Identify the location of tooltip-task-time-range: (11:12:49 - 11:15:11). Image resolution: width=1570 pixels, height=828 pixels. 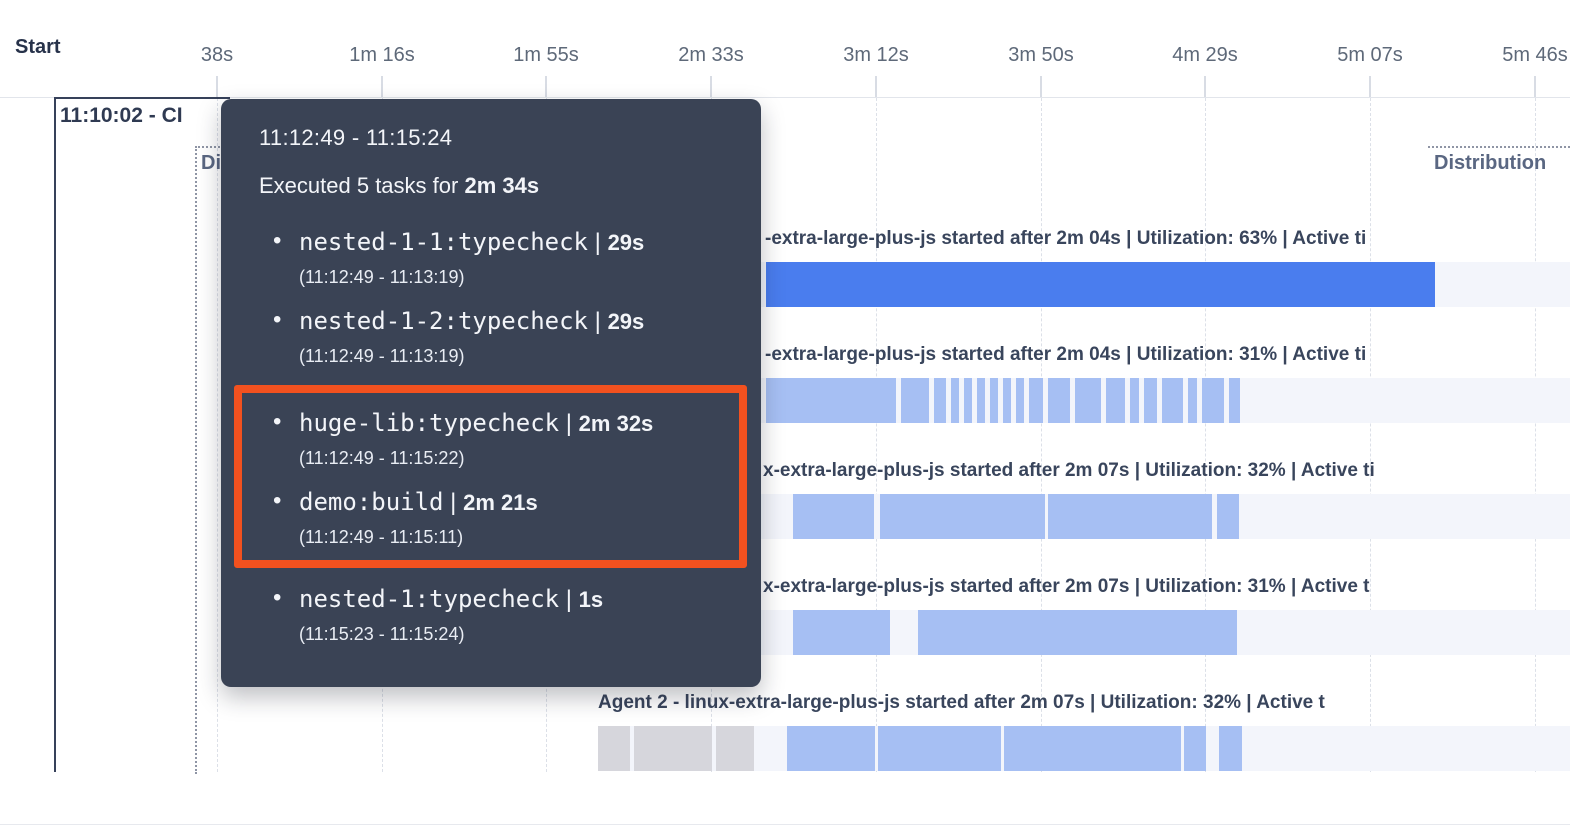
(381, 537).